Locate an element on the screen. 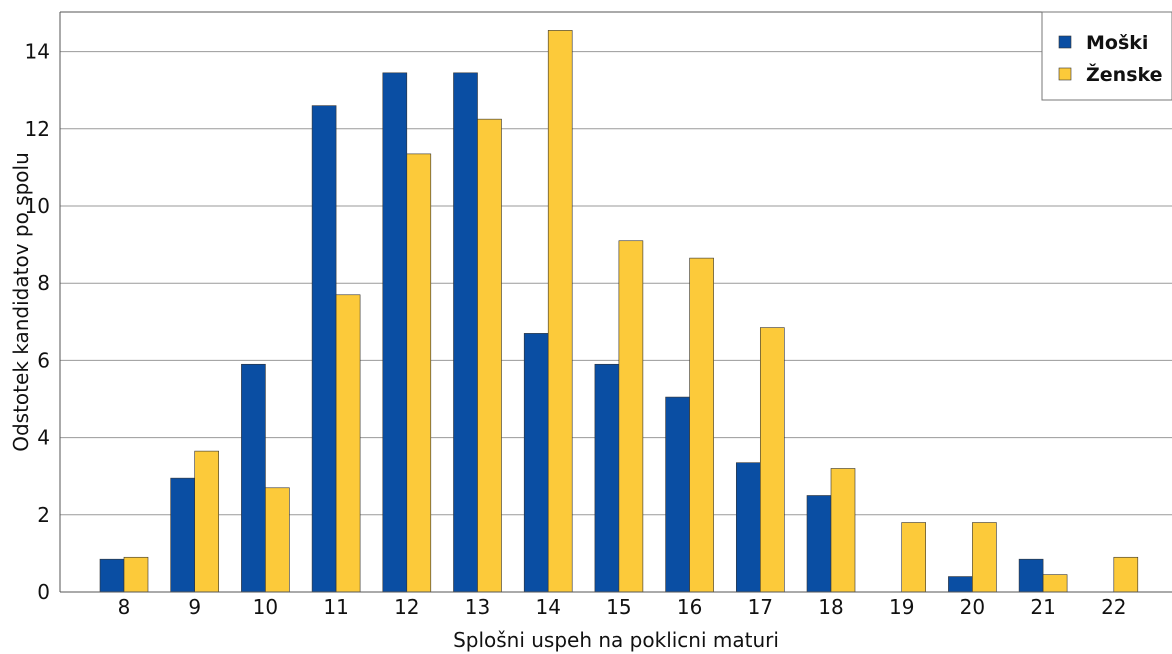 Image resolution: width=1172 pixels, height=654 pixels. legend-label-moski: Moški is located at coordinates (1117, 43).